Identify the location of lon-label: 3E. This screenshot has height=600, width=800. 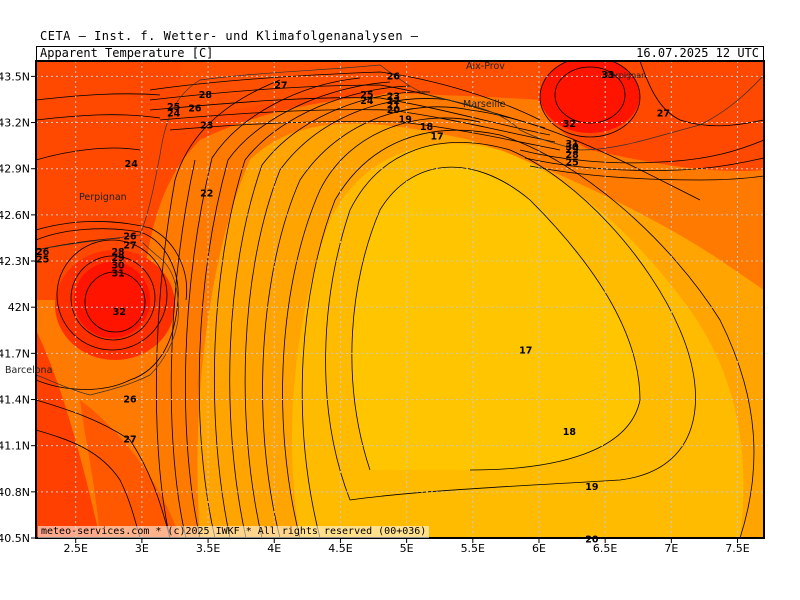
(142, 548).